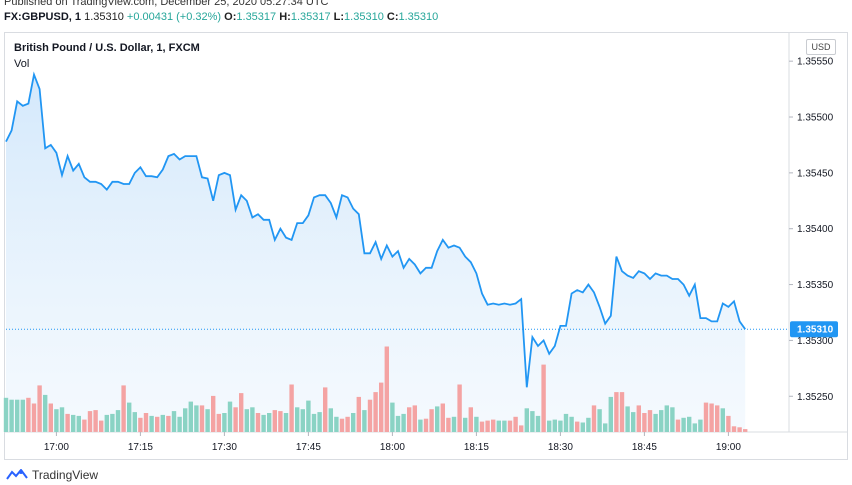  I want to click on low-label: L:, so click(339, 17).